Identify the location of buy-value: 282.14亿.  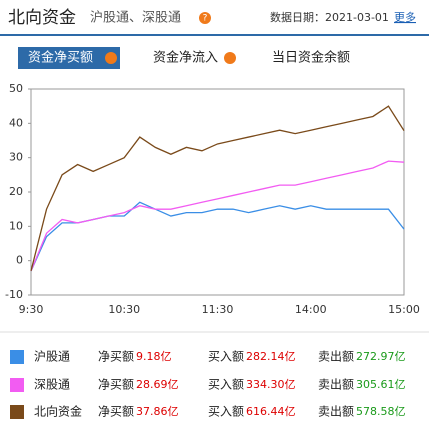
(271, 356).